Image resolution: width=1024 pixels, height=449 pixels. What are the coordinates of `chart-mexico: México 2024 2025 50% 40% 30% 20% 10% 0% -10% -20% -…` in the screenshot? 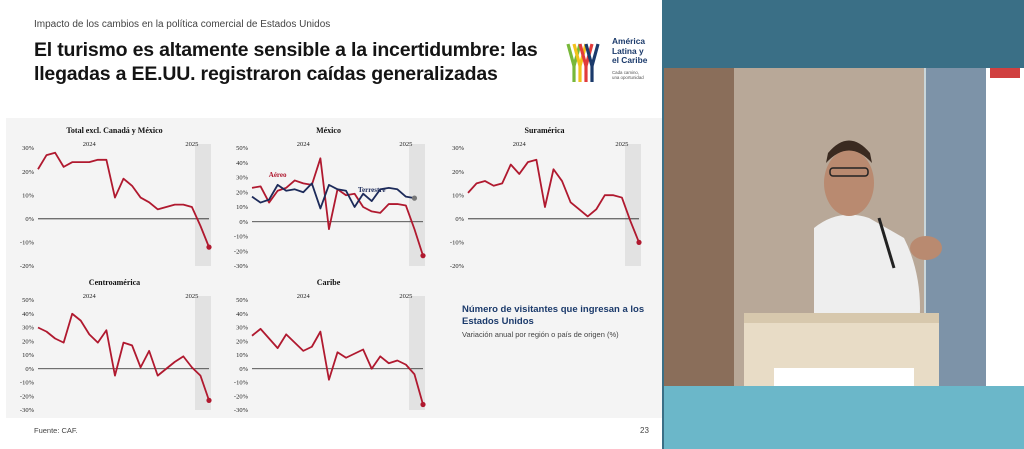 It's located at (328, 200).